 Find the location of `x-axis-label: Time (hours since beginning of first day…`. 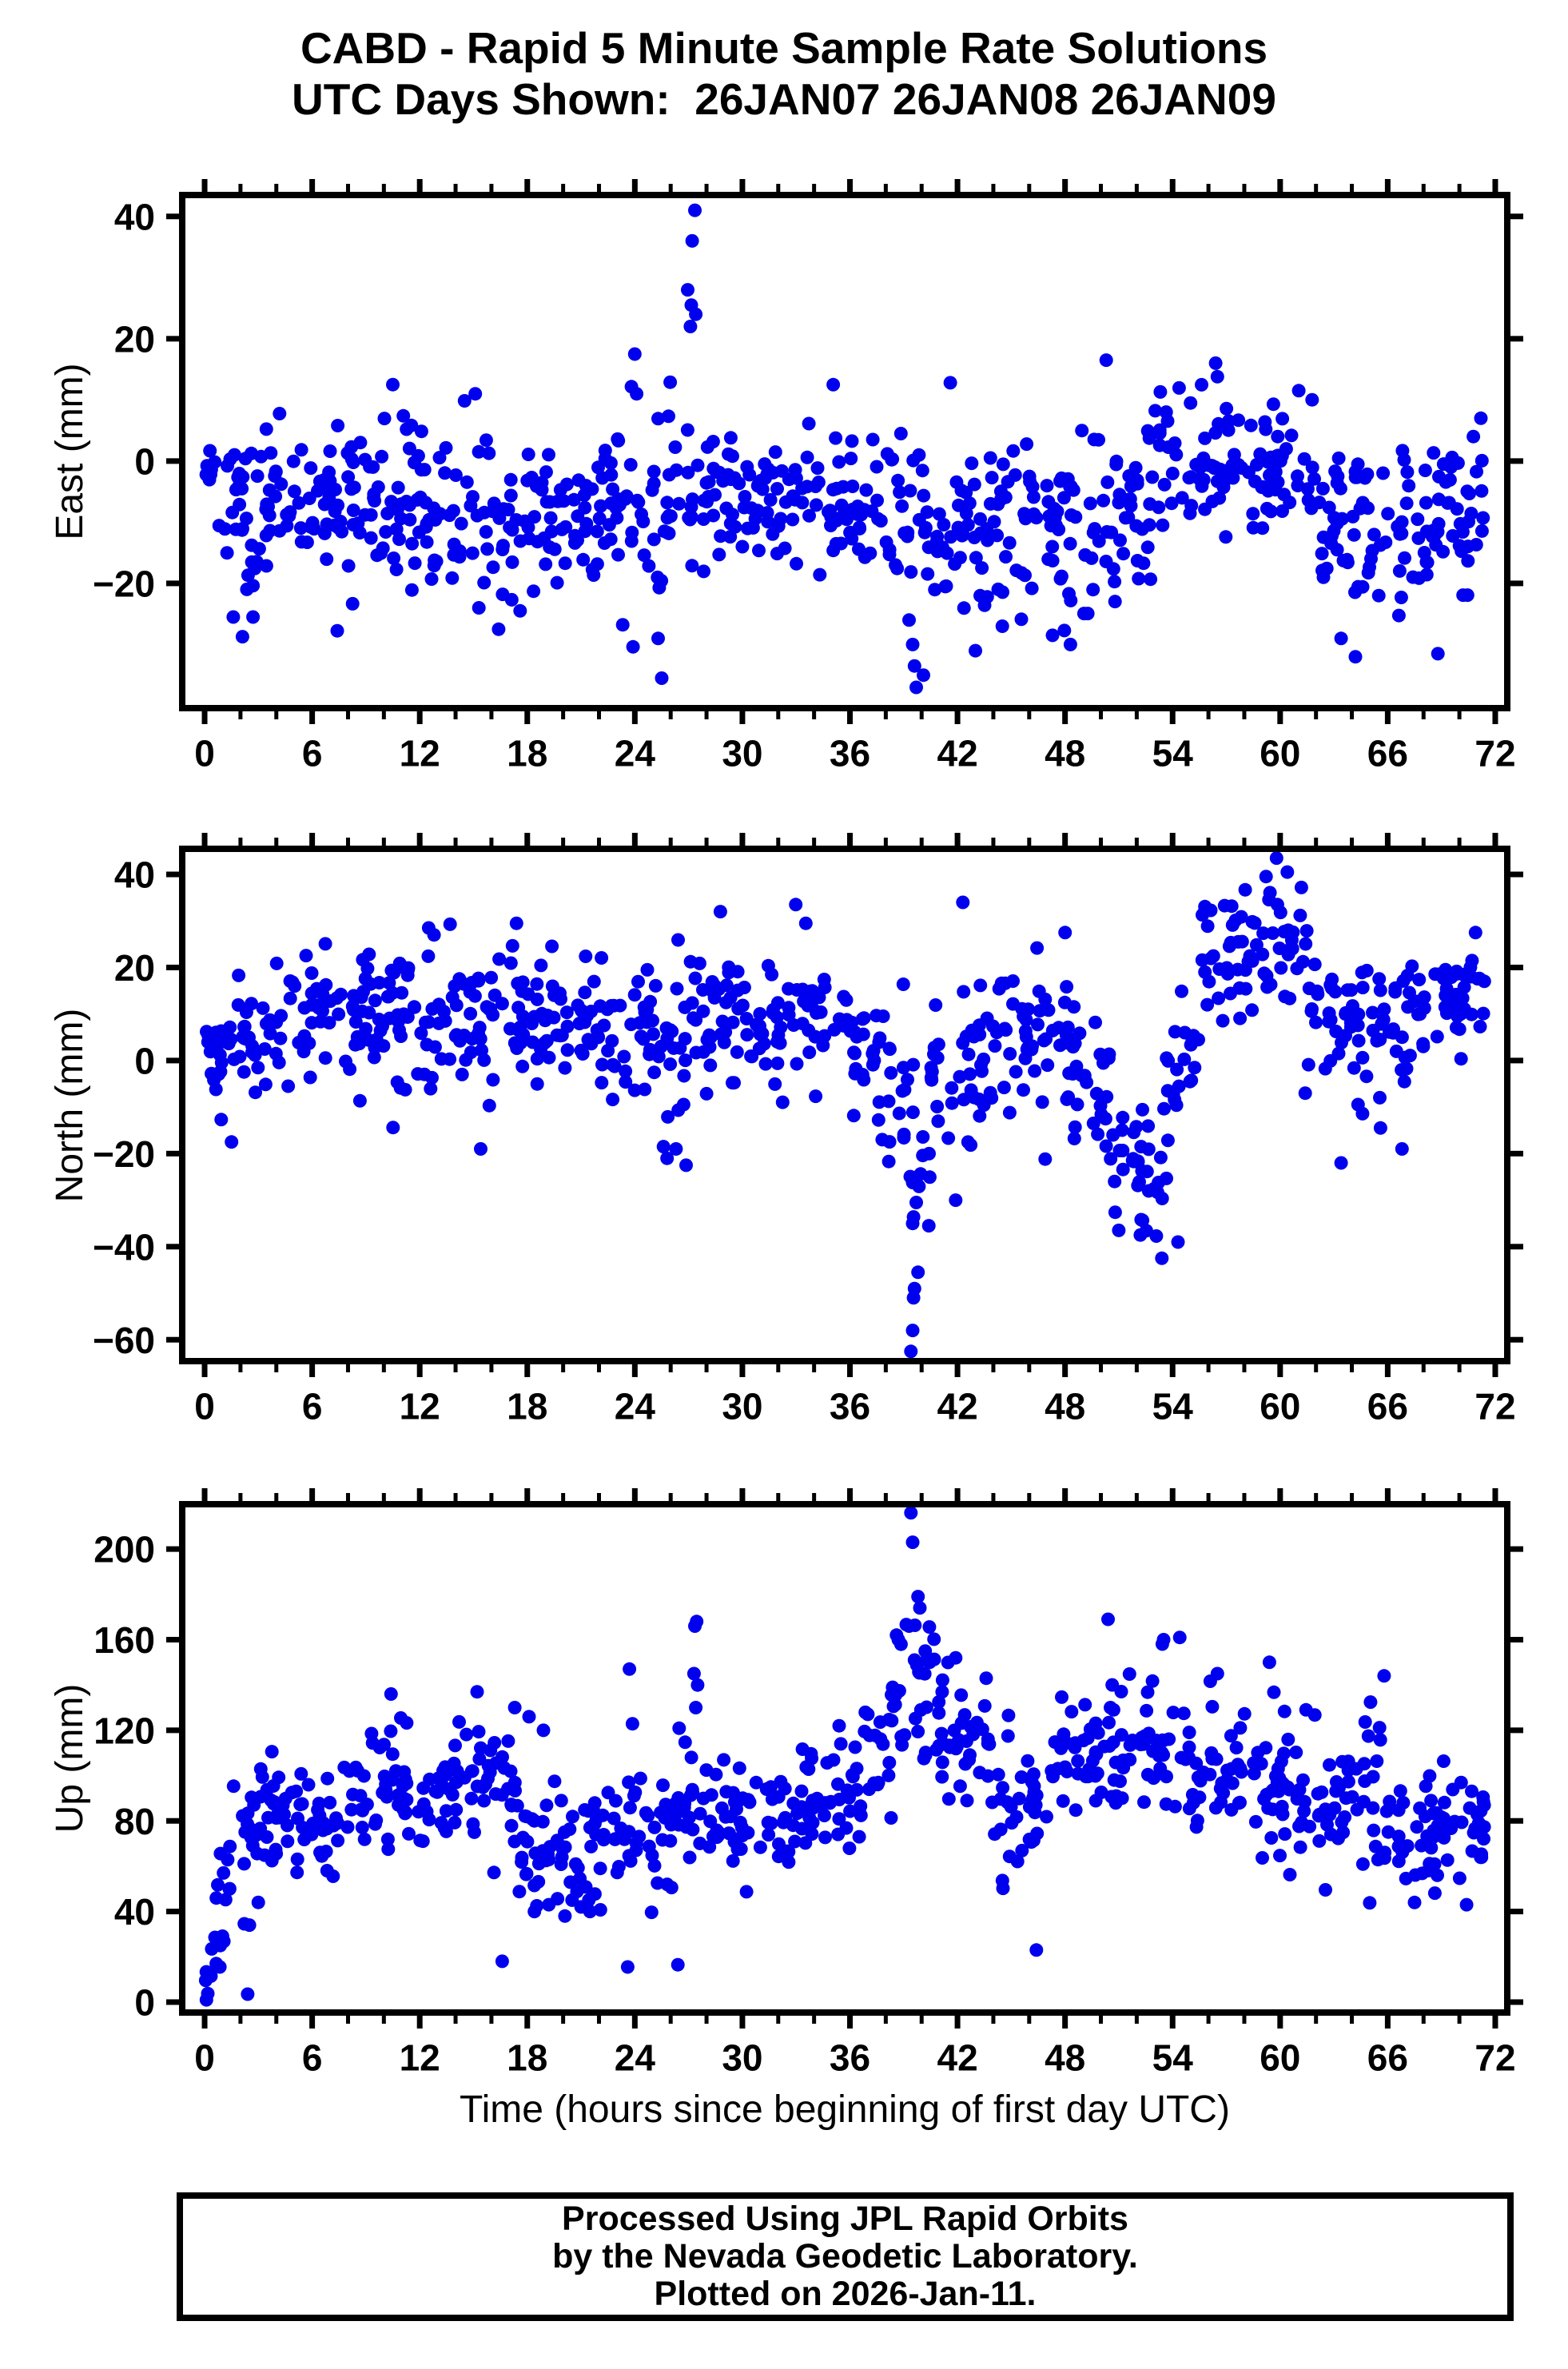

x-axis-label: Time (hours since beginning of first day… is located at coordinates (845, 2109).